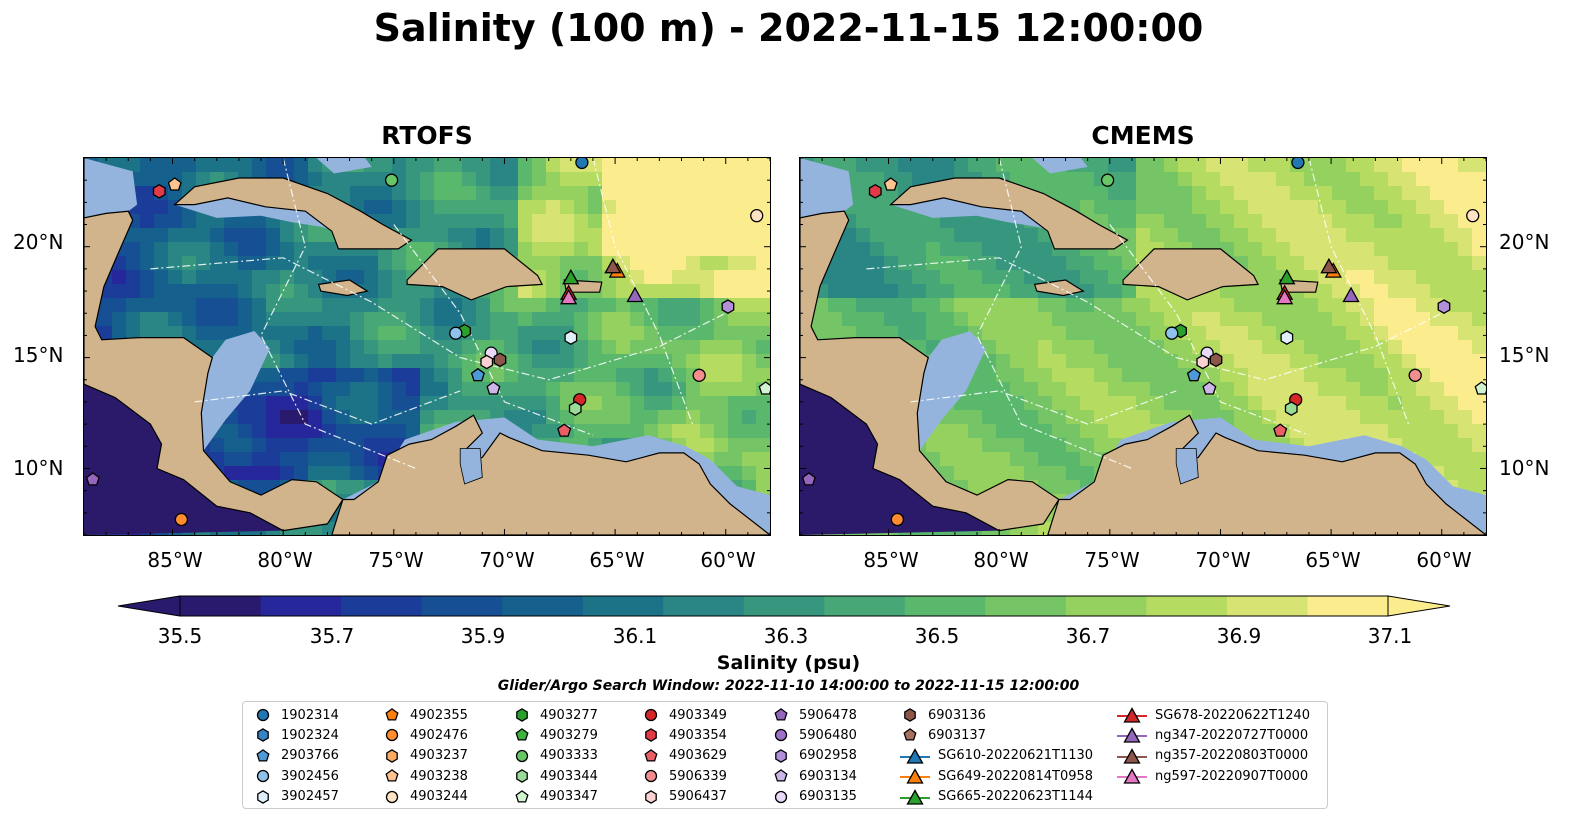 This screenshot has width=1577, height=827. Describe the element at coordinates (788, 663) in the screenshot. I see `colorbar-label: Salinity (psu)` at that location.